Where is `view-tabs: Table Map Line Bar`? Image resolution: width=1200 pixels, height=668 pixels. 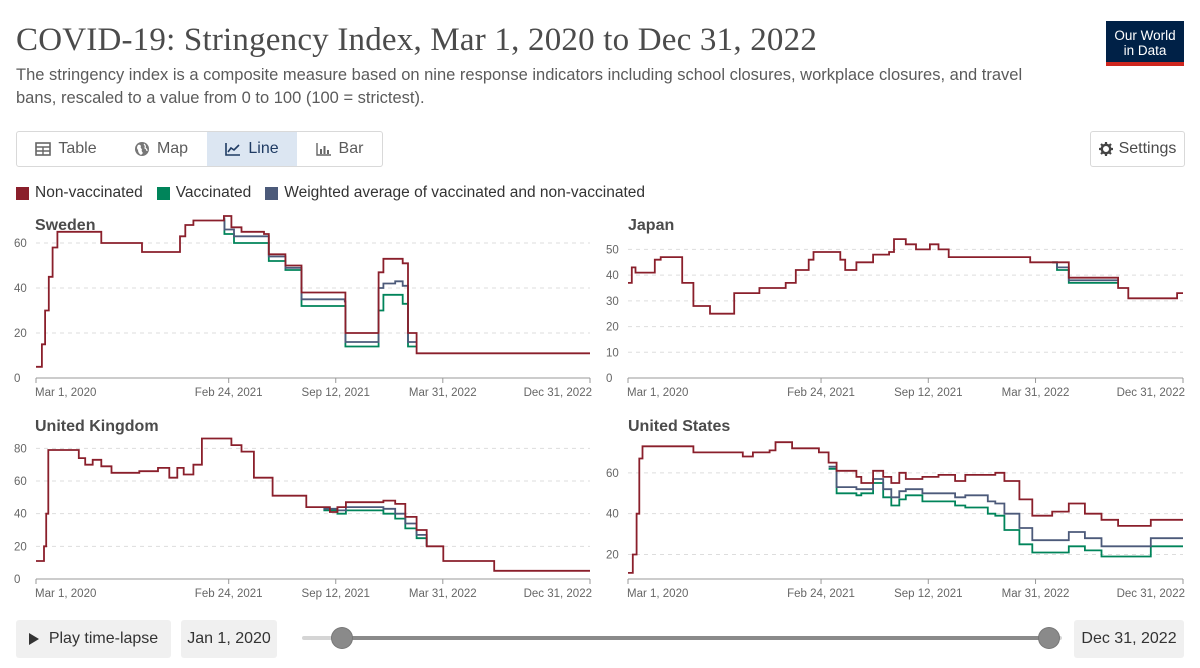
view-tabs: Table Map Line Bar is located at coordinates (199, 149).